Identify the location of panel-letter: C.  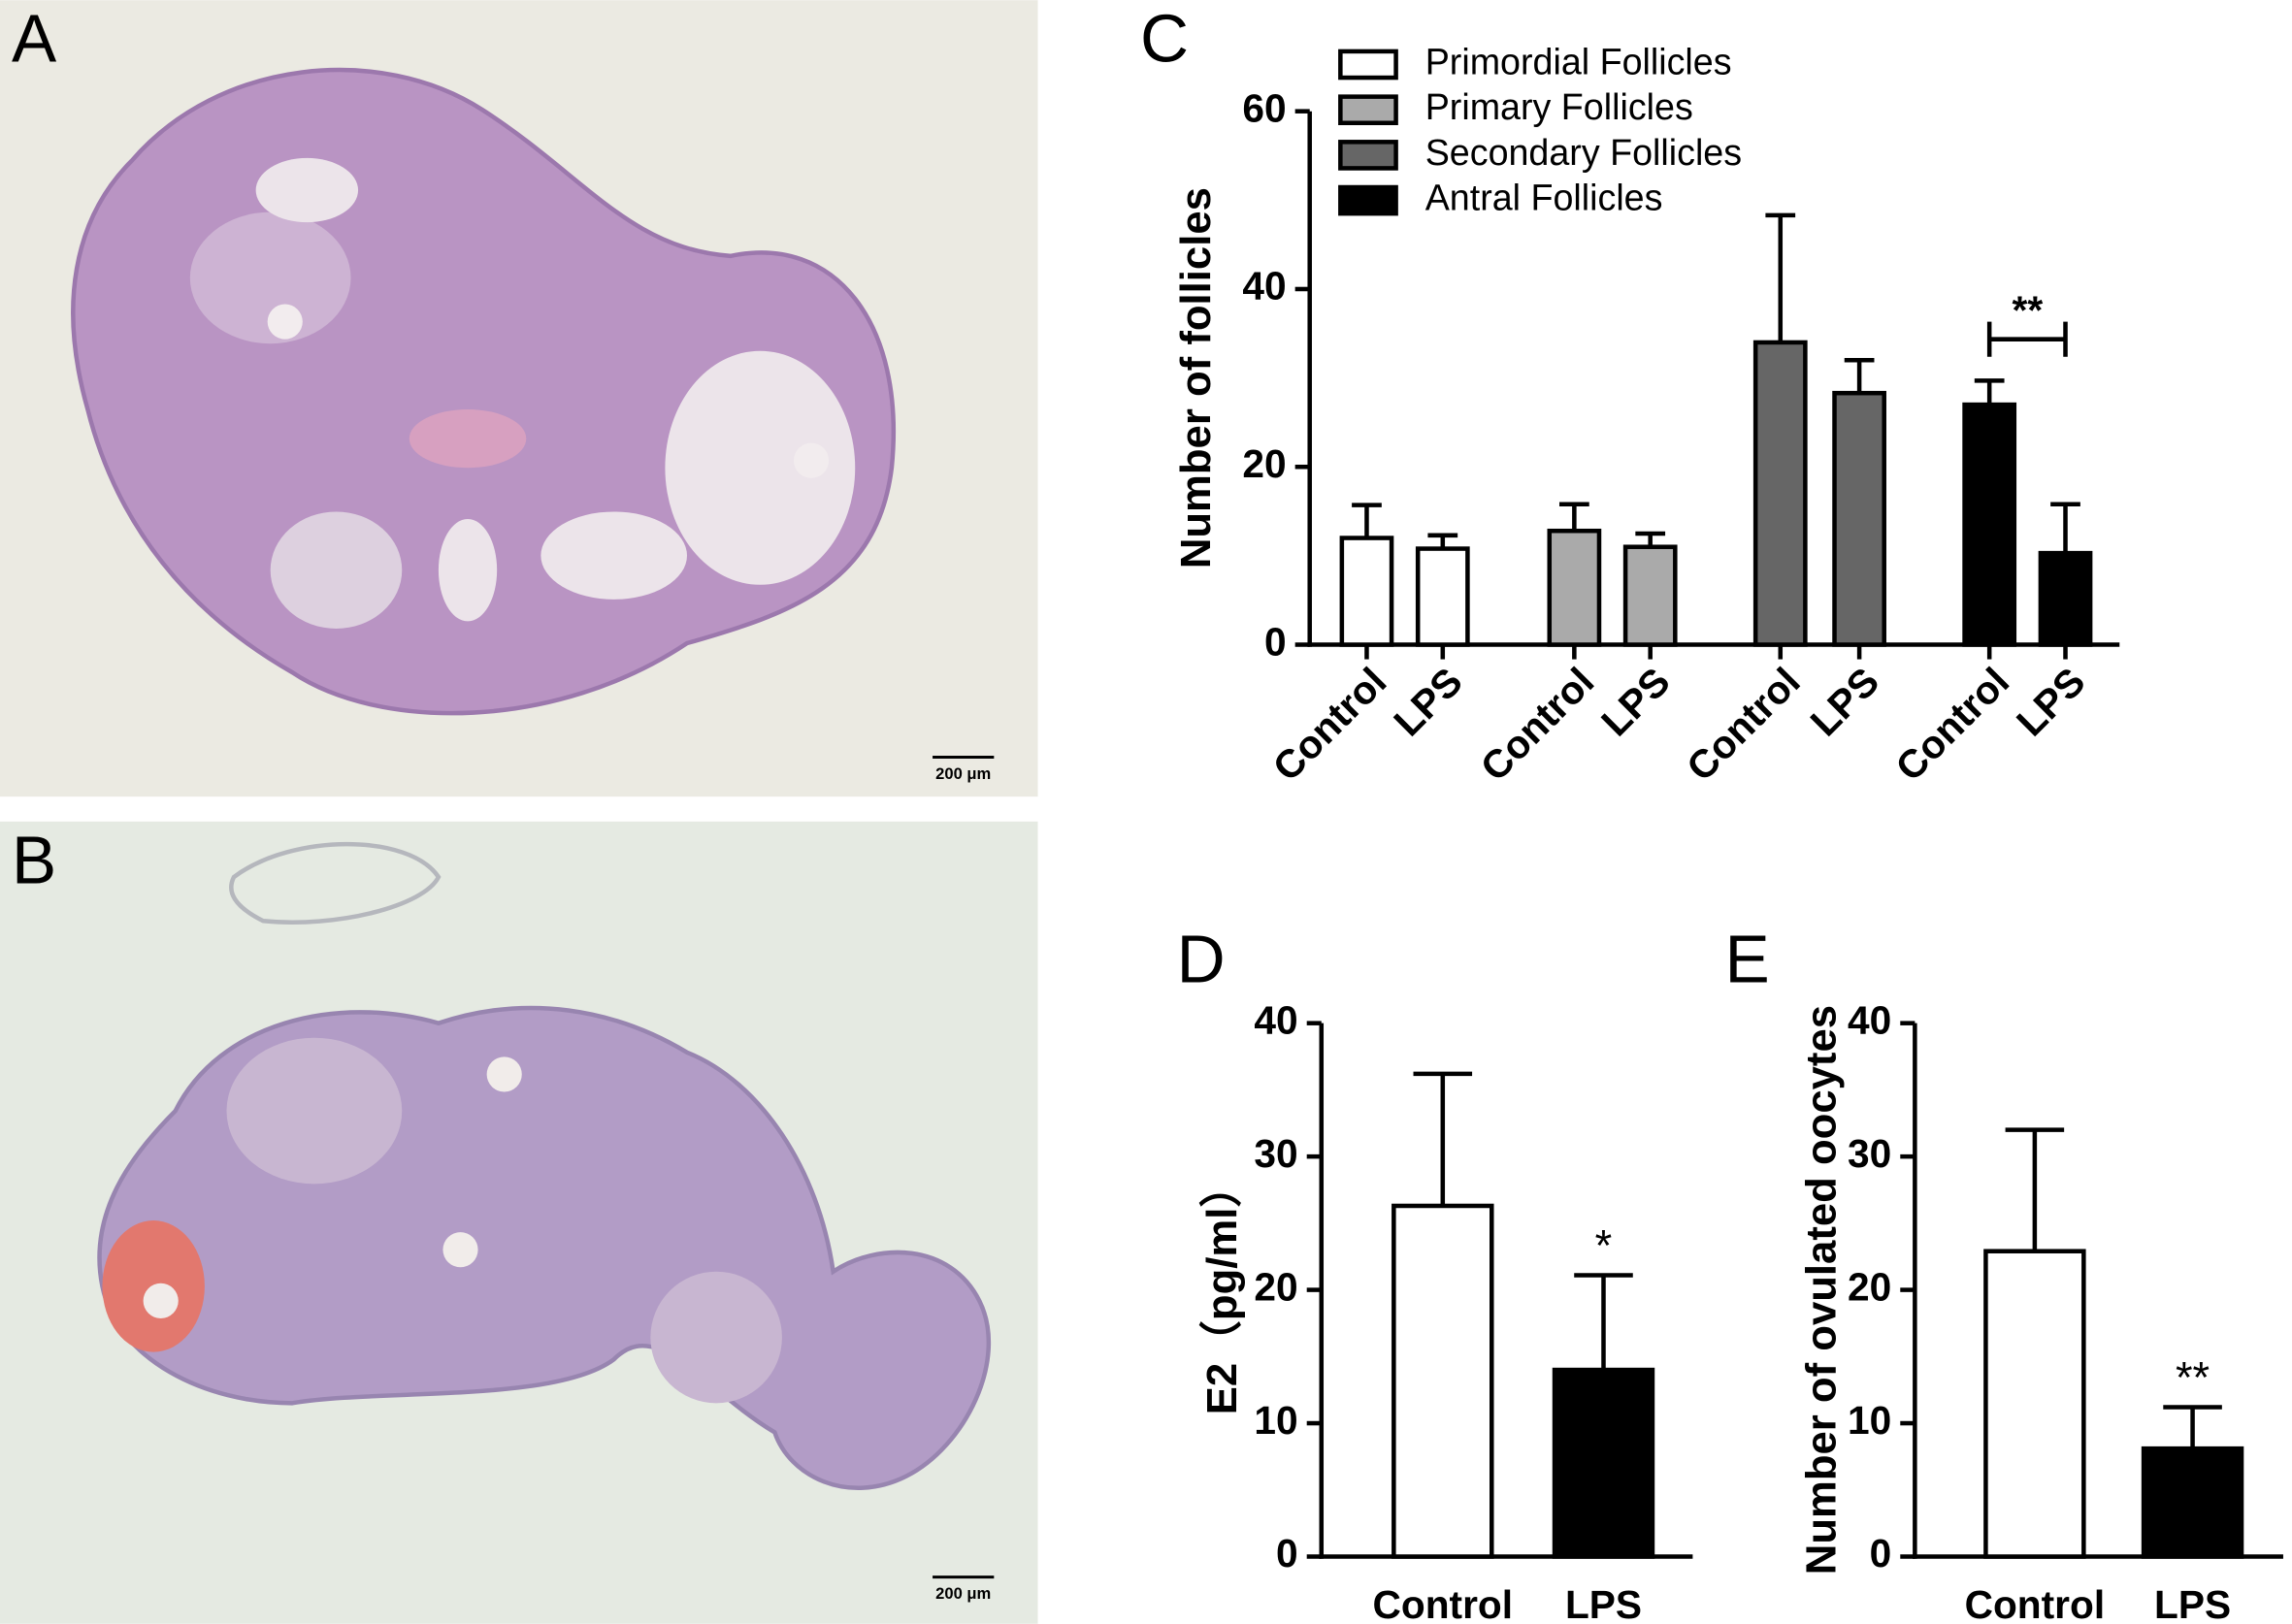
(1164, 39).